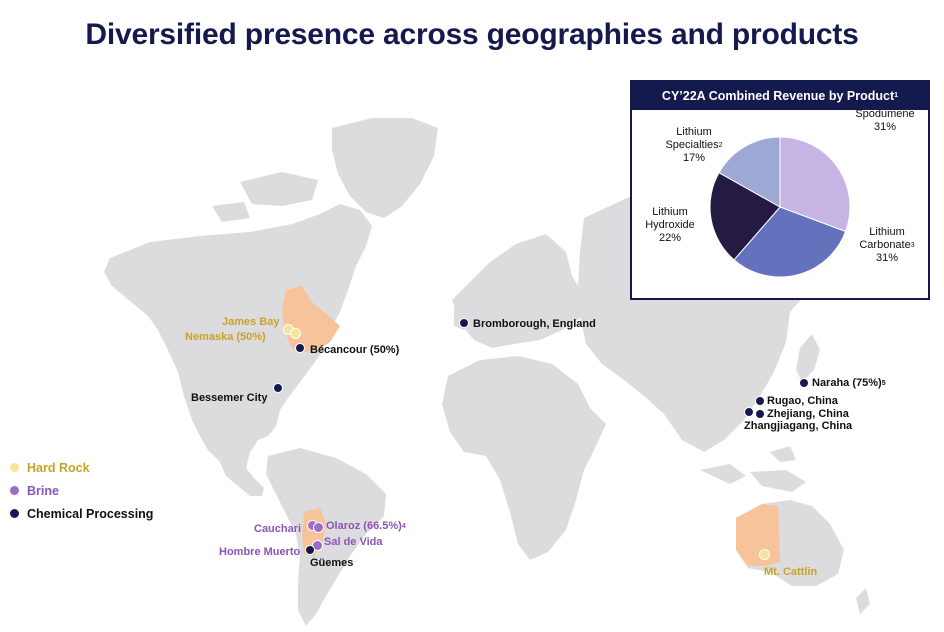 The height and width of the screenshot is (632, 944). I want to click on rugao-marker, so click(760, 401).